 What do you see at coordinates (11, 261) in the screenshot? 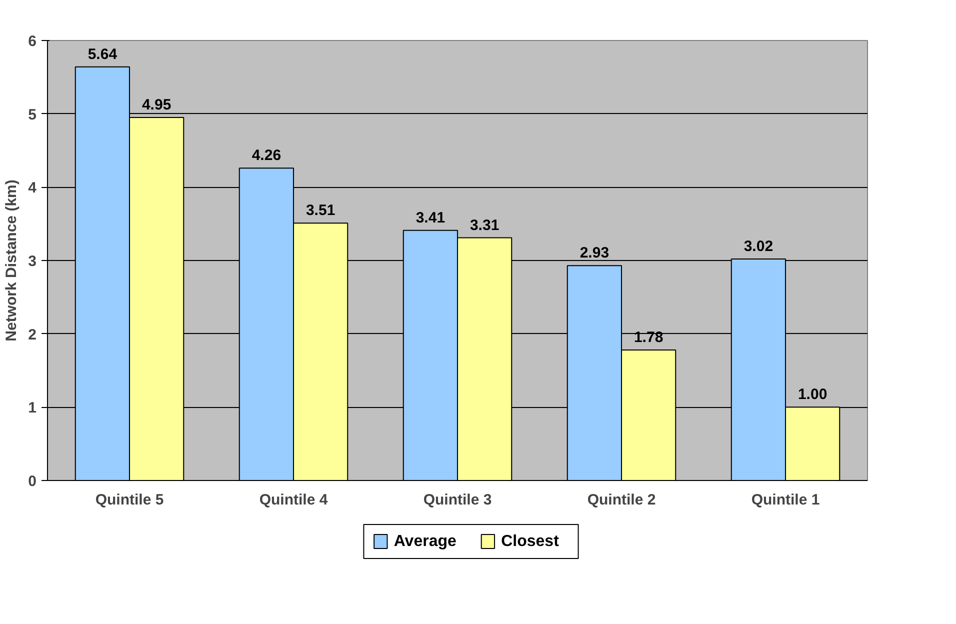
I see `y-axis-title: Network Distance (km)` at bounding box center [11, 261].